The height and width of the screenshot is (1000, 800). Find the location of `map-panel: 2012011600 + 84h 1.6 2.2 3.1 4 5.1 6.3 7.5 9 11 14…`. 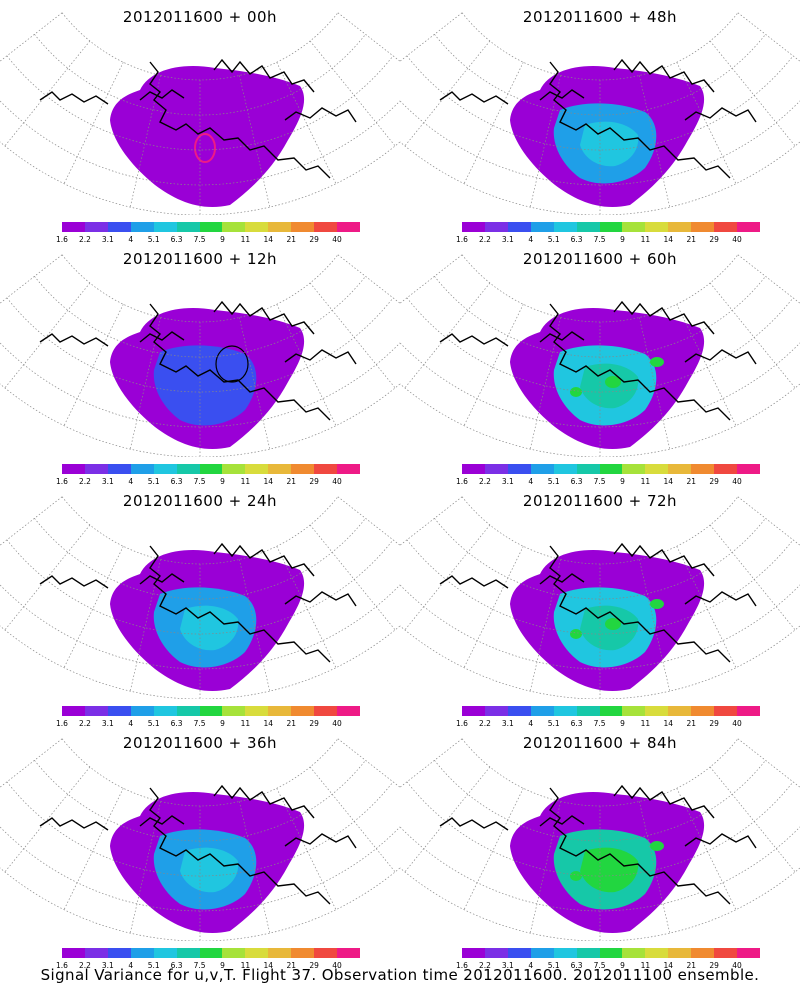

map-panel: 2012011600 + 84h 1.6 2.2 3.1 4 5.1 6.3 7.5 9 11 14… is located at coordinates (600, 848).